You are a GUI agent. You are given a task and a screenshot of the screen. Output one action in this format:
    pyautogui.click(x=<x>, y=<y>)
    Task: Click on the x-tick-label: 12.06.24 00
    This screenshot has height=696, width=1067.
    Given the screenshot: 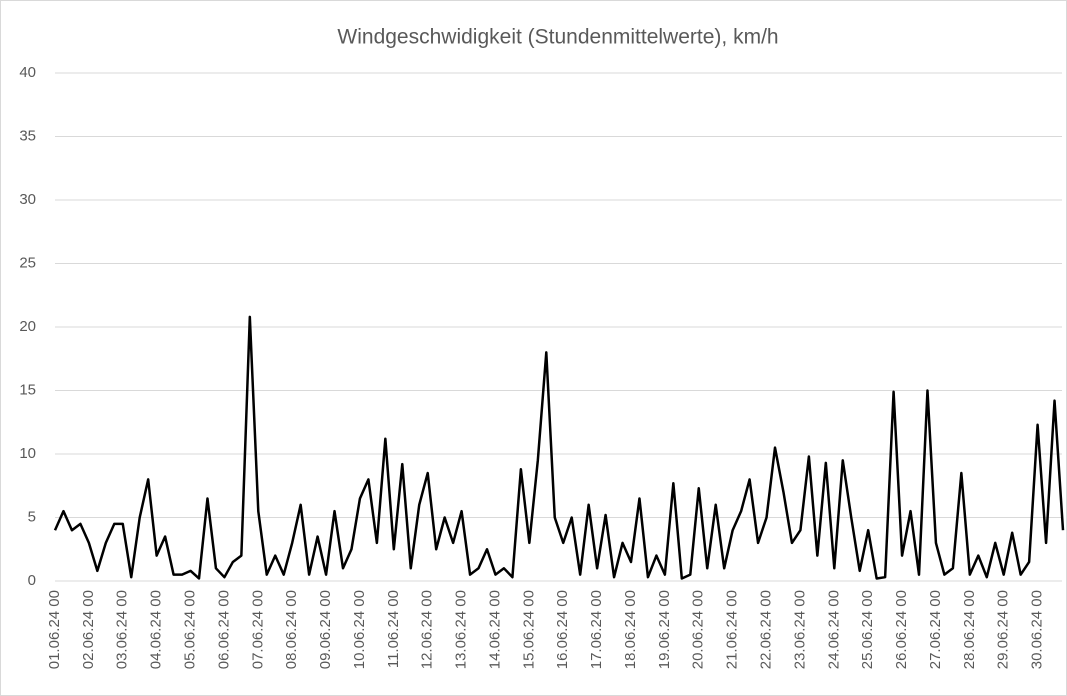 What is the action you would take?
    pyautogui.click(x=427, y=629)
    